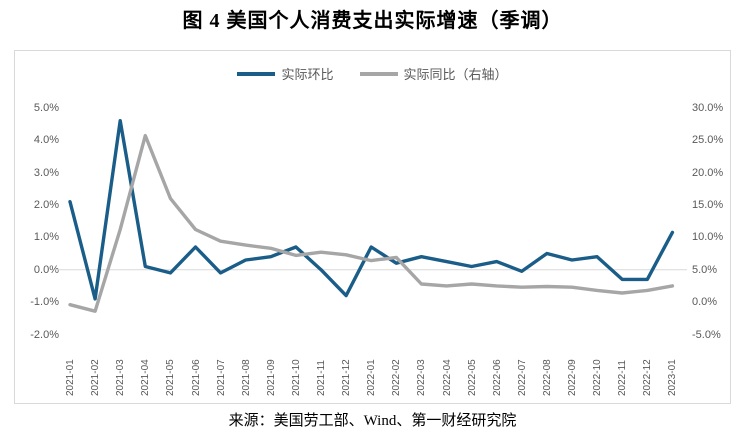 This screenshot has height=441, width=745. What do you see at coordinates (347, 377) in the screenshot?
I see `x-axis-tick-label: 2021-12` at bounding box center [347, 377].